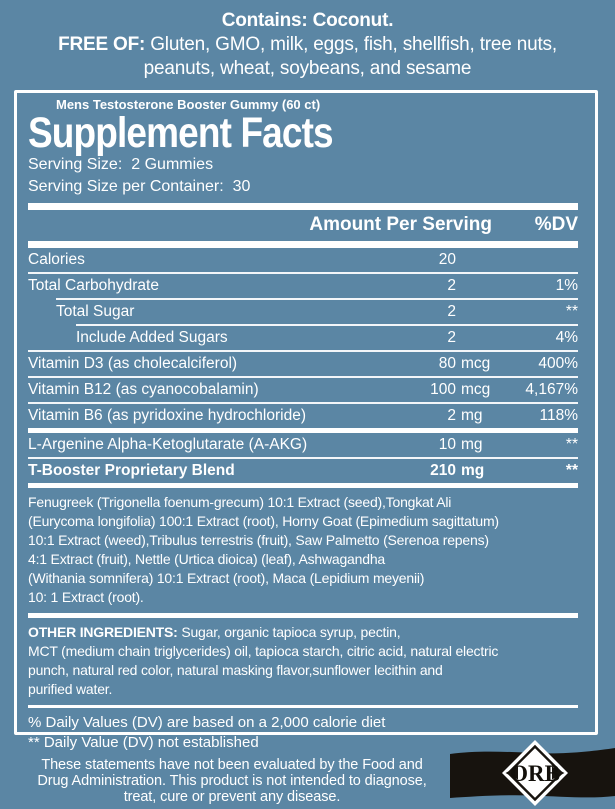 The height and width of the screenshot is (809, 615). Describe the element at coordinates (556, 224) in the screenshot. I see `dv-header: %DV` at that location.